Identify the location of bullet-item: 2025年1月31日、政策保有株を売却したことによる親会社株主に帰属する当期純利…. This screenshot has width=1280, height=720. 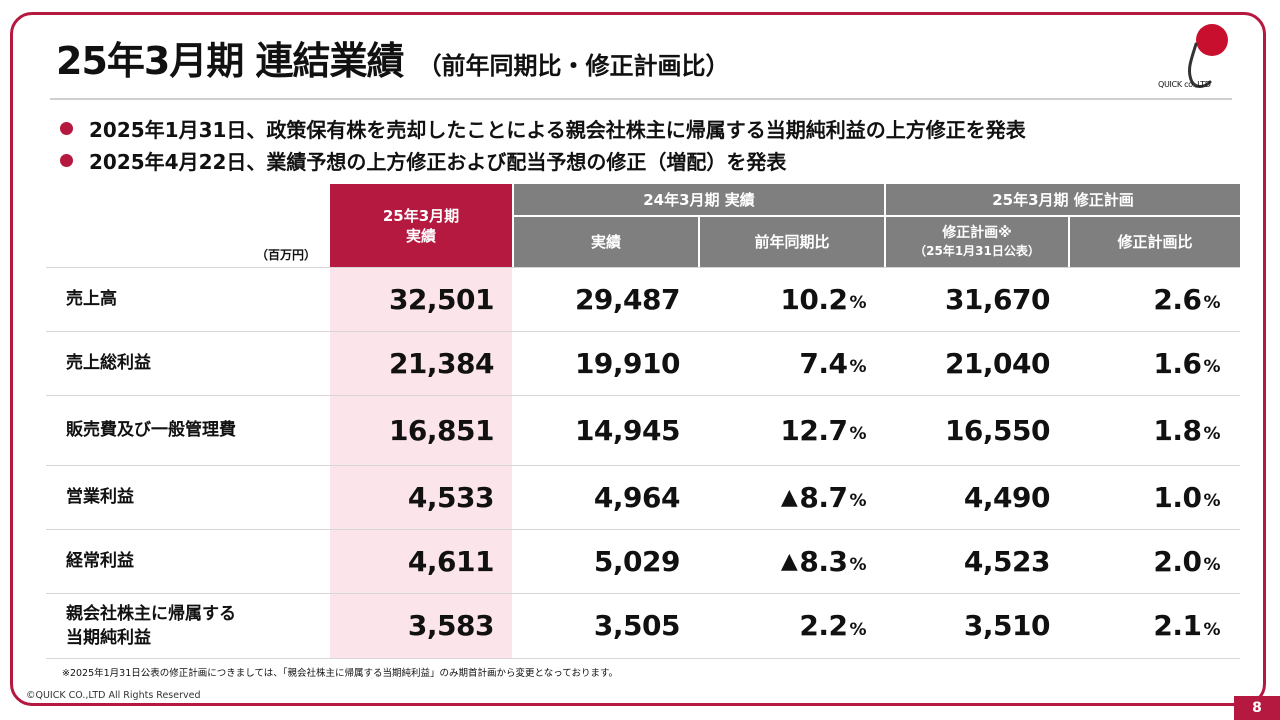
(543, 128).